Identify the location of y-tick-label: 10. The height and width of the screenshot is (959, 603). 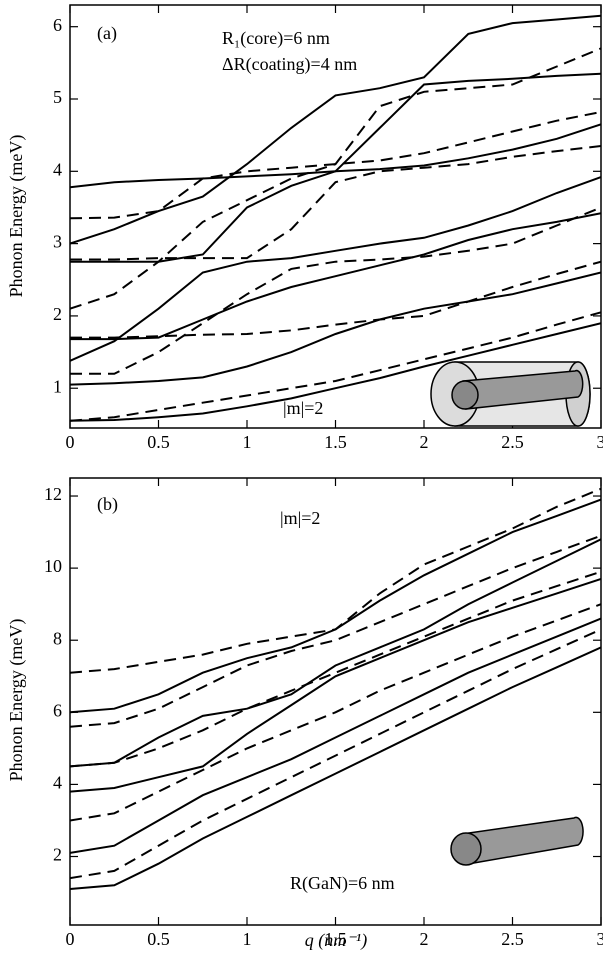
(53, 566).